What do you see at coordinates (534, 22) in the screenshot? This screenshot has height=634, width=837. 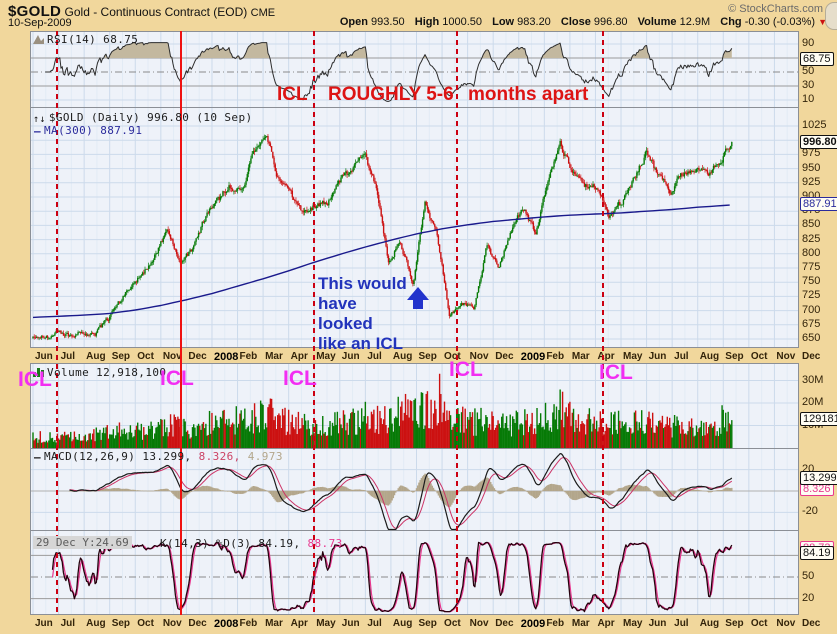 I see `low-value: 983.20` at bounding box center [534, 22].